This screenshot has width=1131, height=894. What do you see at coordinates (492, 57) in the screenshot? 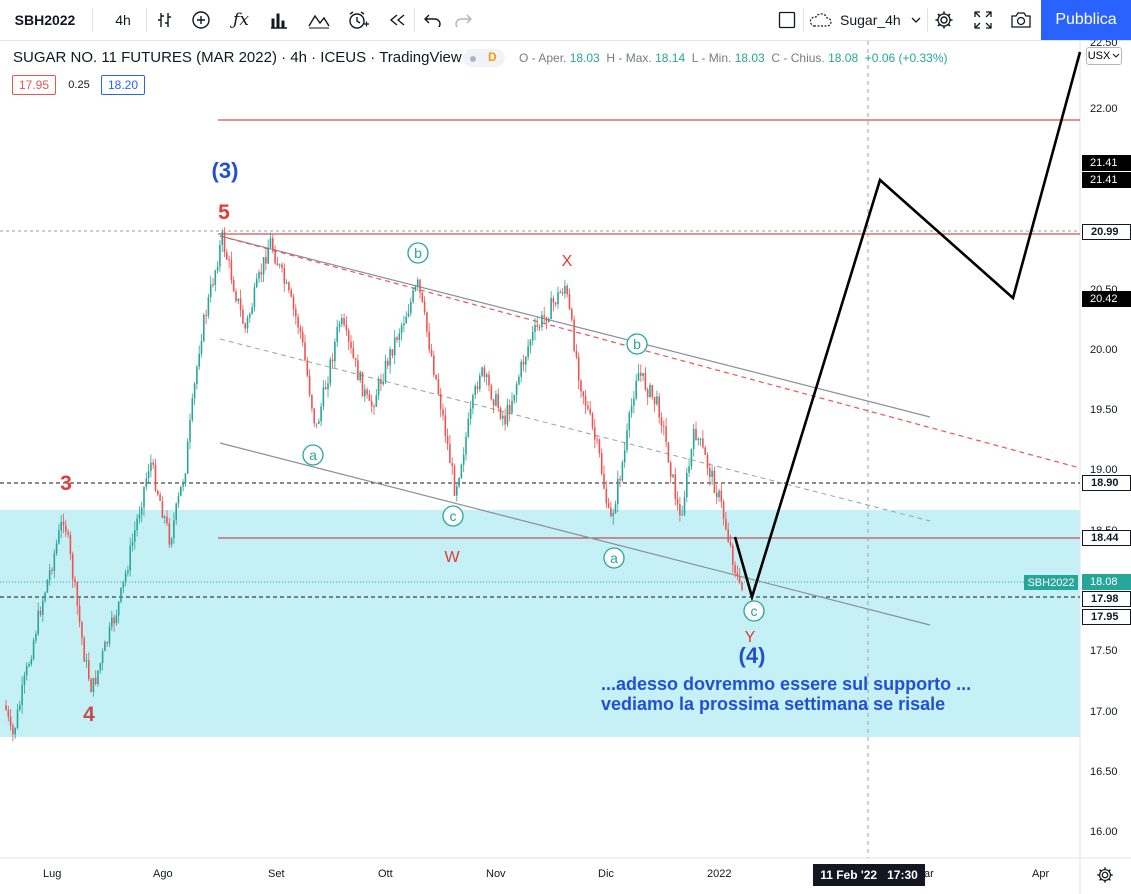
I see `delayed-badge-label: D` at bounding box center [492, 57].